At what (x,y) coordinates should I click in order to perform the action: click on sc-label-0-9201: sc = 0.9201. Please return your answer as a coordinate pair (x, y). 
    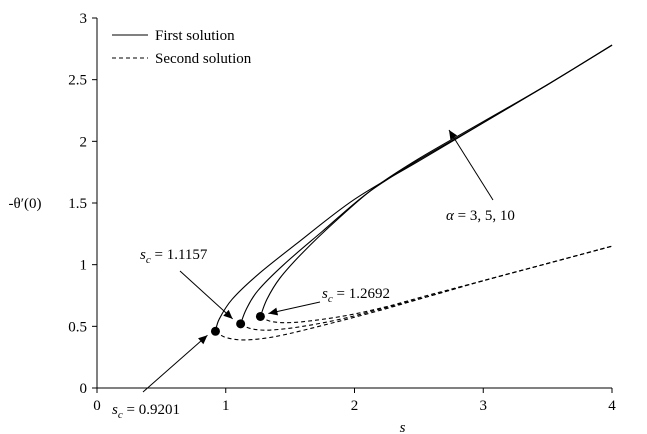
    Looking at the image, I should click on (146, 411).